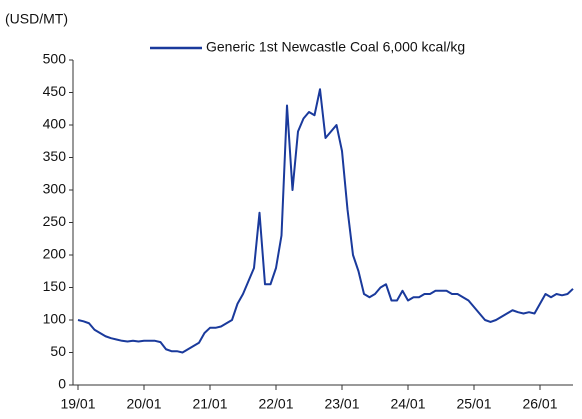 This screenshot has width=582, height=419. What do you see at coordinates (55, 59) in the screenshot?
I see `y-tick-label: 500` at bounding box center [55, 59].